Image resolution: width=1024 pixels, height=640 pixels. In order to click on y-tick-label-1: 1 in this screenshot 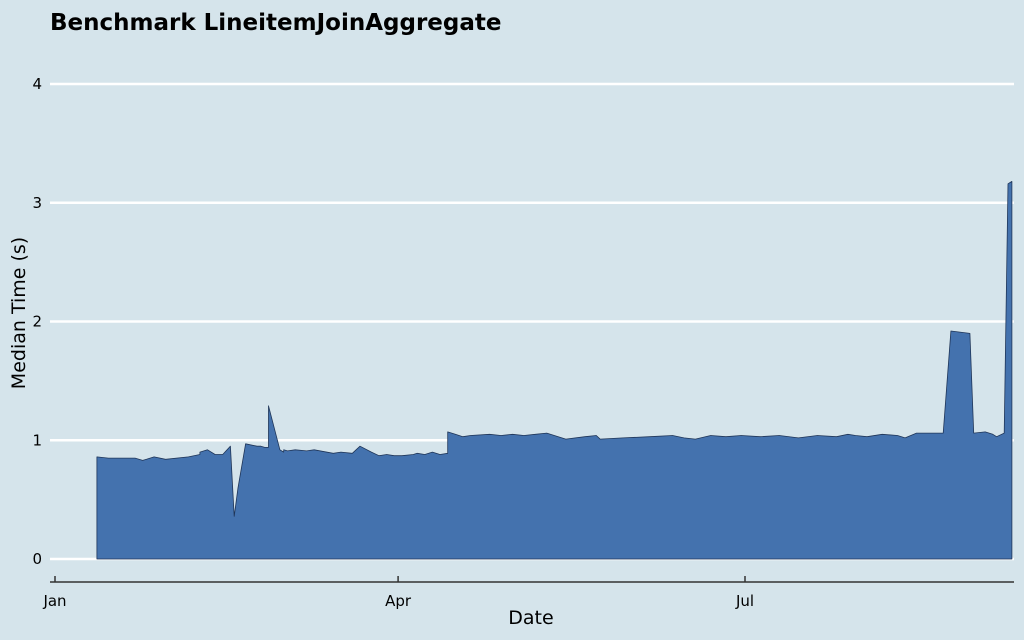, I will do `click(37, 440)`.